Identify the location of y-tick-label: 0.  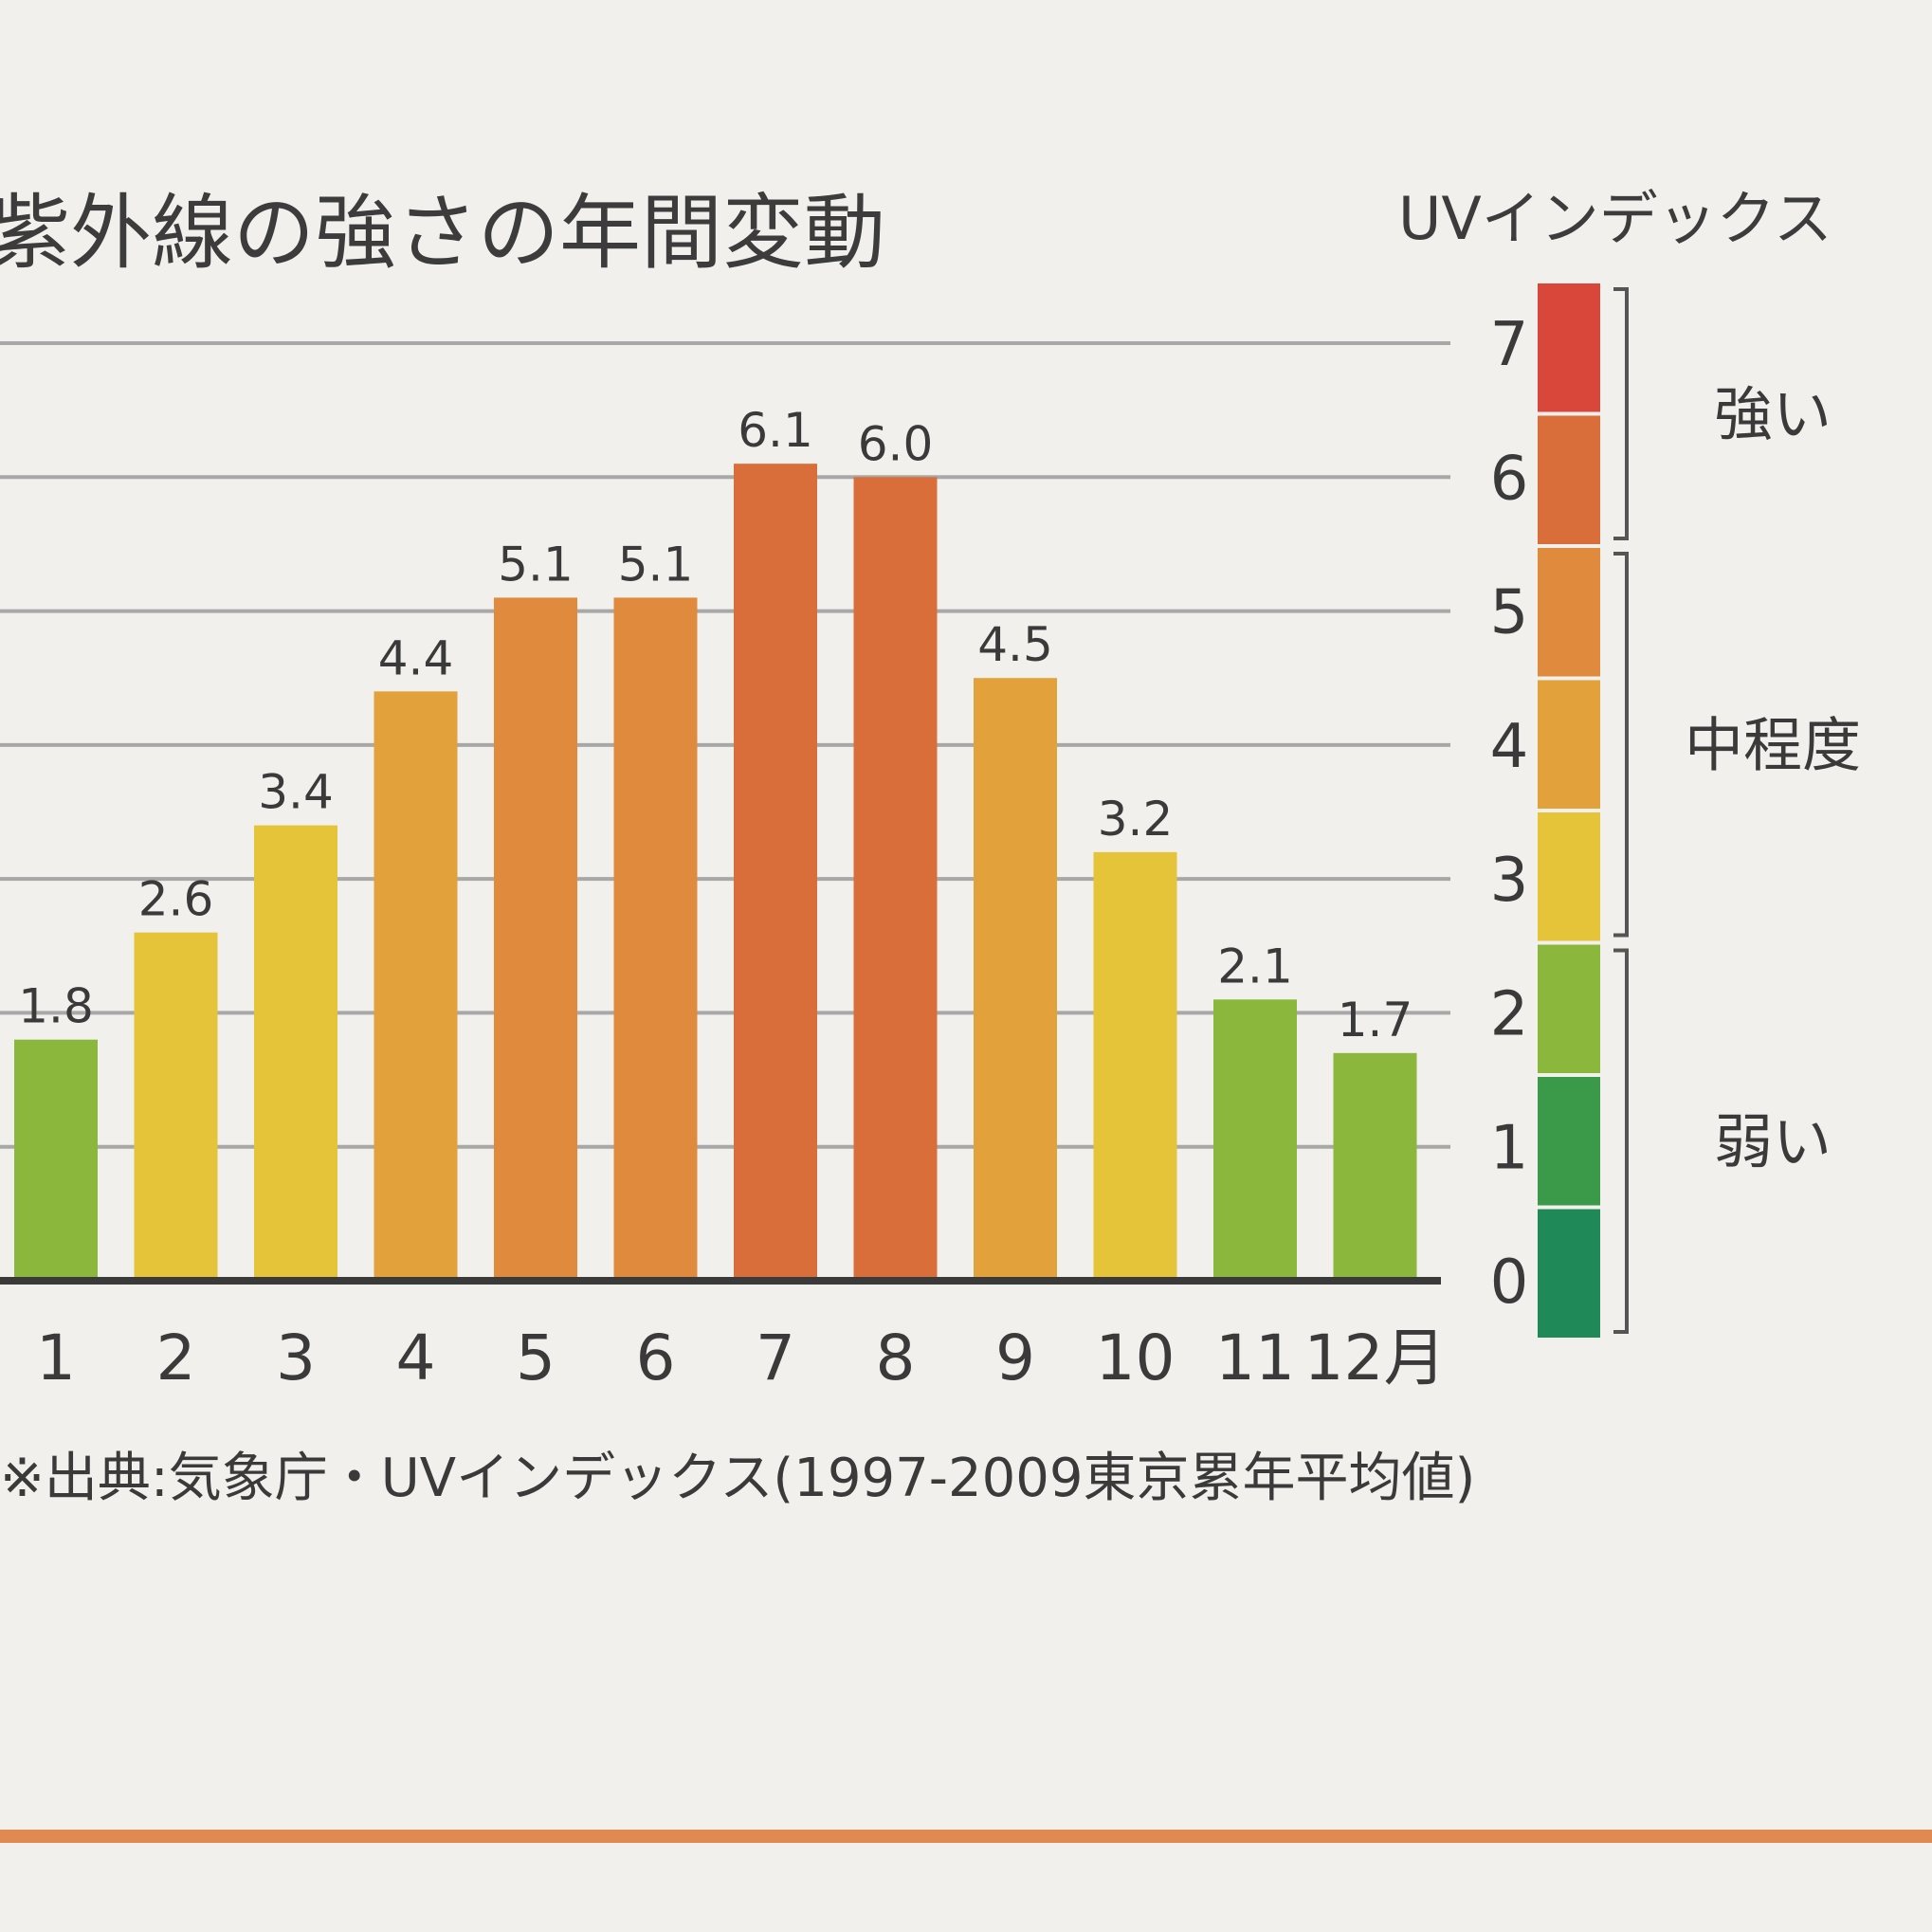
(1510, 1283).